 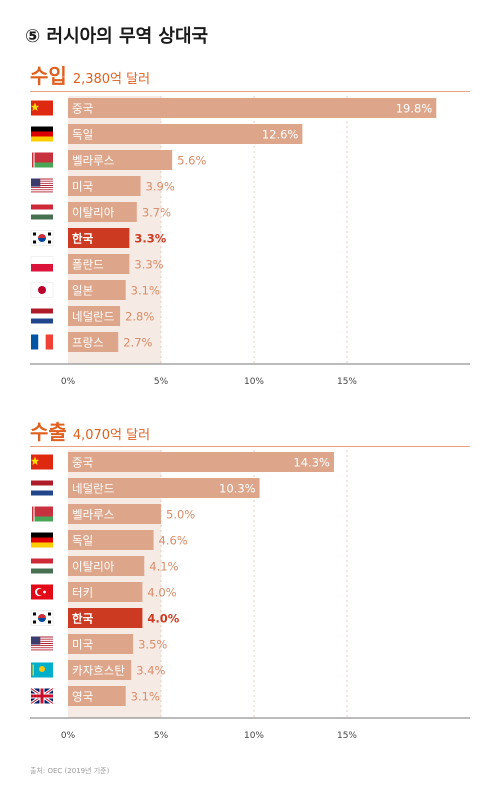 I want to click on uk-flag, so click(x=42, y=696).